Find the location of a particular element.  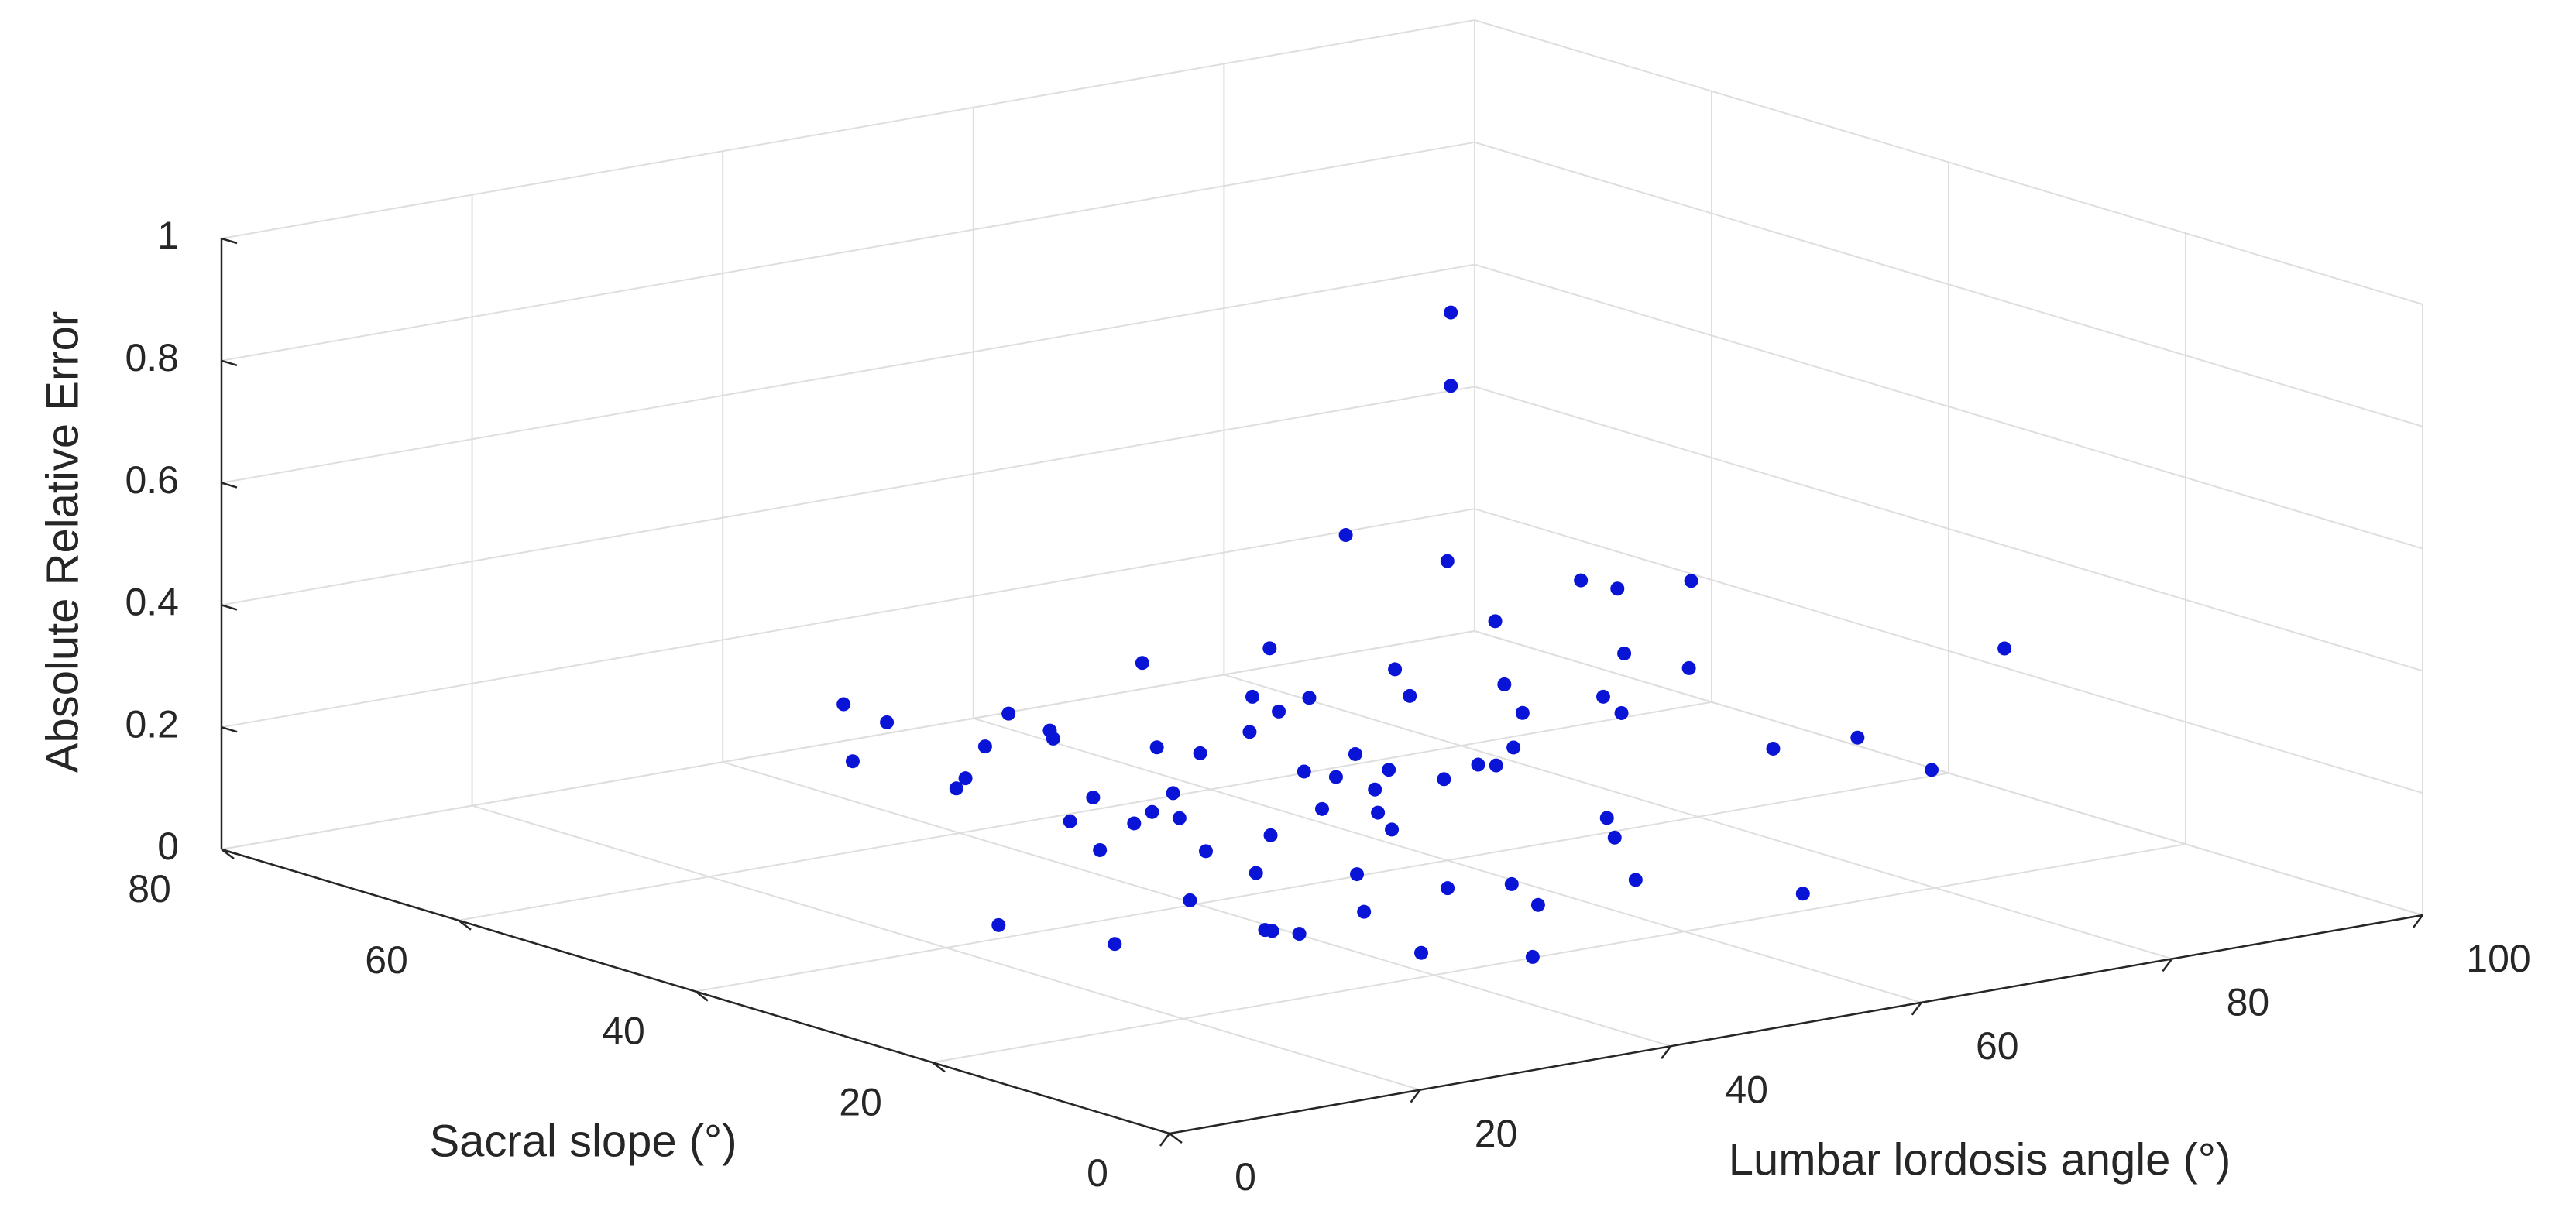

z-tick-label: 0 is located at coordinates (168, 846).